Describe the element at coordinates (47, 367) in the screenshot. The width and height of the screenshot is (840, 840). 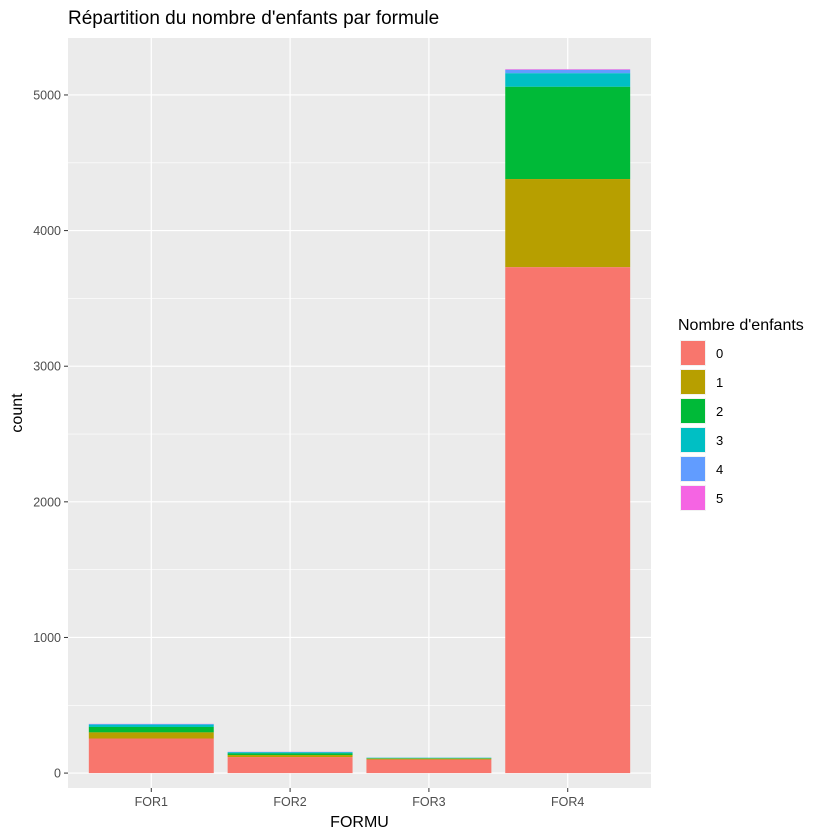
I see `y-tick-label: 3000` at that location.